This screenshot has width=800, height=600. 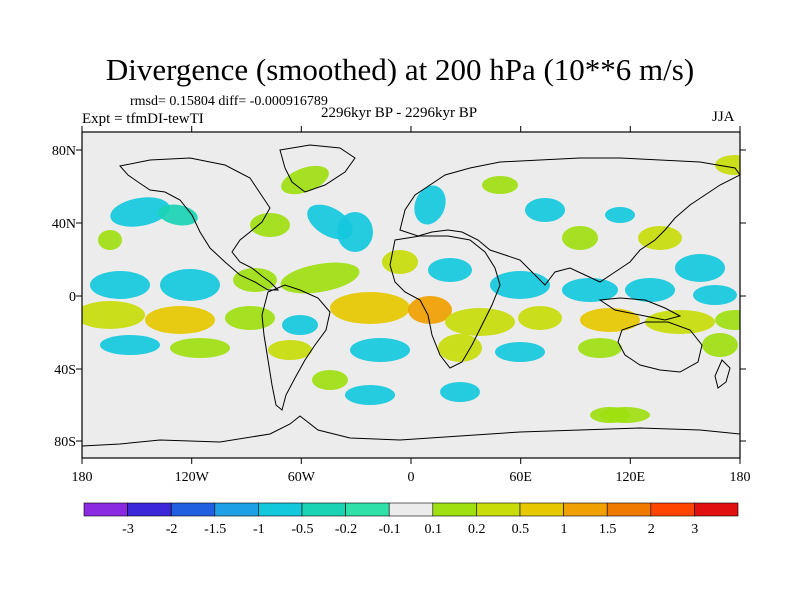 I want to click on coast-south-america, so click(x=296, y=347).